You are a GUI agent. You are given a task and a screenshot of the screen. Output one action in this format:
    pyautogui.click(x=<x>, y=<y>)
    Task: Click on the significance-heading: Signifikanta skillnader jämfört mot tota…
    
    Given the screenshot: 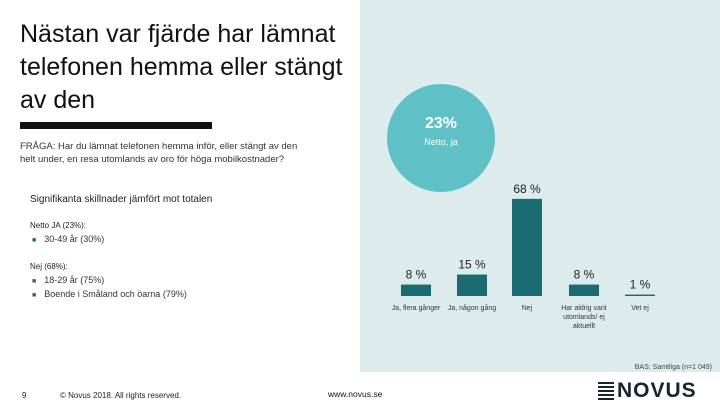 What is the action you would take?
    pyautogui.click(x=121, y=199)
    